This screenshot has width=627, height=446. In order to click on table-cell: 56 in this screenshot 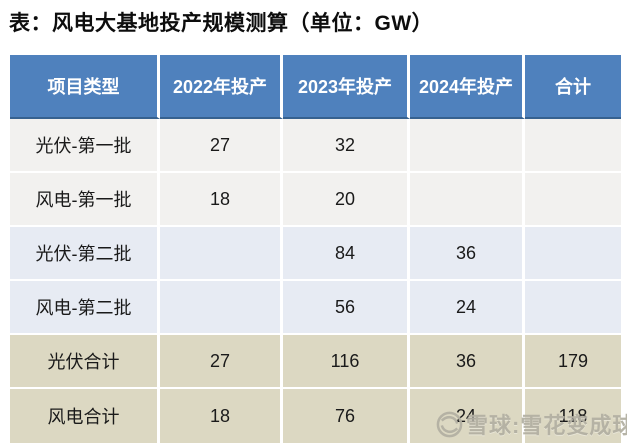, I will do `click(346, 308)`.